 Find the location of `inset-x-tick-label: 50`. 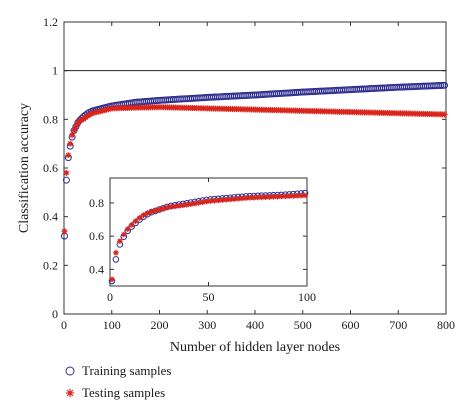

inset-x-tick-label: 50 is located at coordinates (209, 297).